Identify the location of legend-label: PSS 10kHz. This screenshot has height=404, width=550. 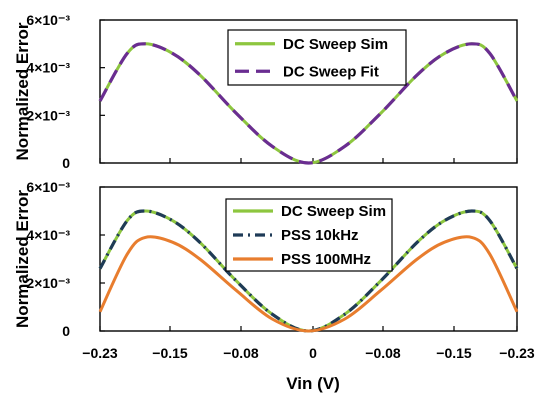
(320, 235).